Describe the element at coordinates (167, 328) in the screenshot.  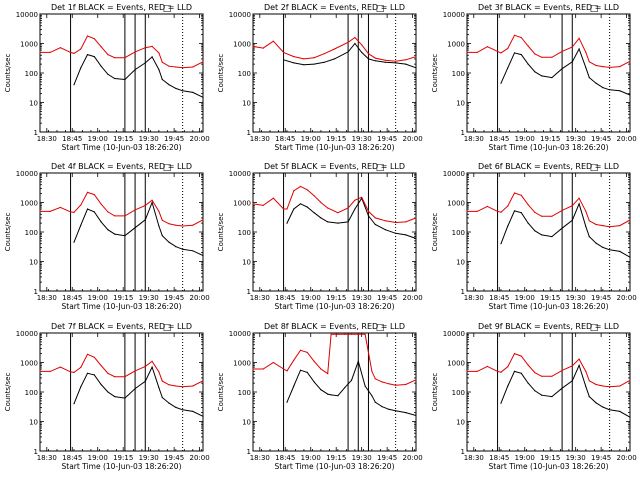
I see `square-marker-icon: □` at that location.